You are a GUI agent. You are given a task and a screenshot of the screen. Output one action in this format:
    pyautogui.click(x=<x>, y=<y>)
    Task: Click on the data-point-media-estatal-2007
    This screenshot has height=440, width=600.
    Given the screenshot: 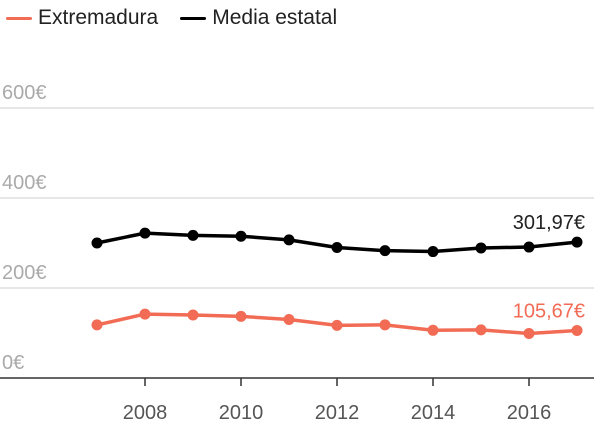 What is the action you would take?
    pyautogui.click(x=97, y=243)
    